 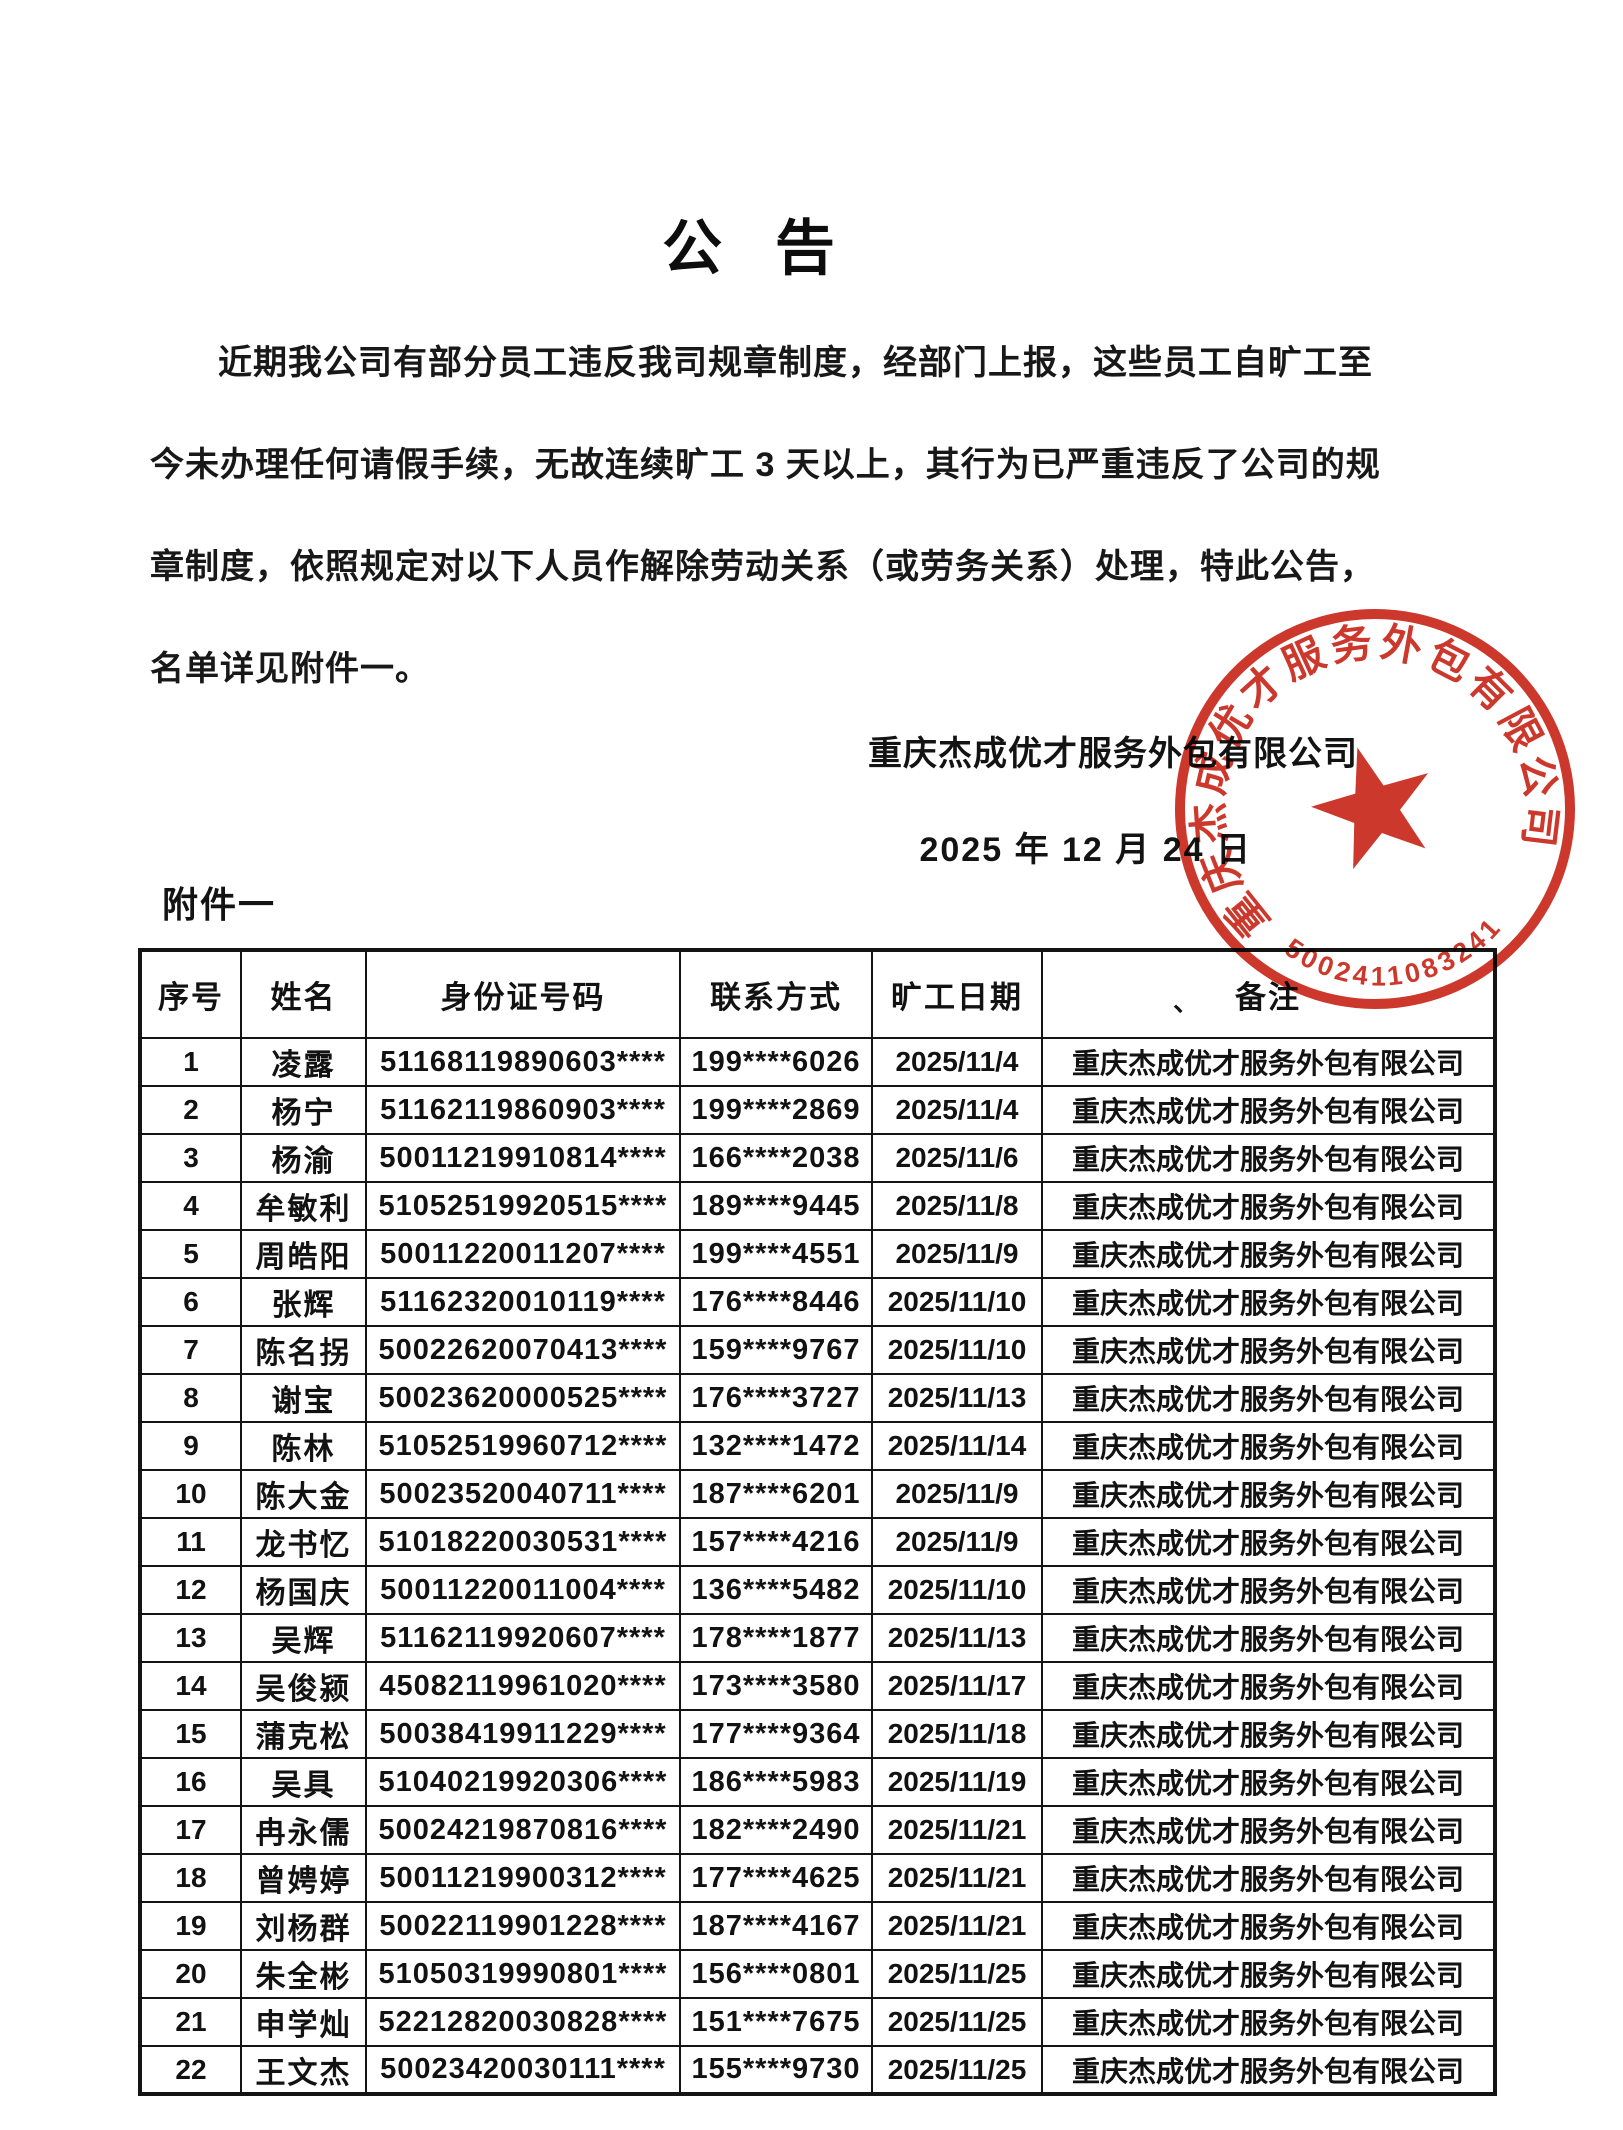 What do you see at coordinates (776, 1446) in the screenshot?
I see `contact-cell: 132****1472` at bounding box center [776, 1446].